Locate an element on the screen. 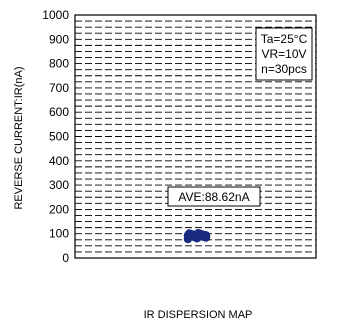 This screenshot has width=337, height=324. data-points is located at coordinates (197, 236).